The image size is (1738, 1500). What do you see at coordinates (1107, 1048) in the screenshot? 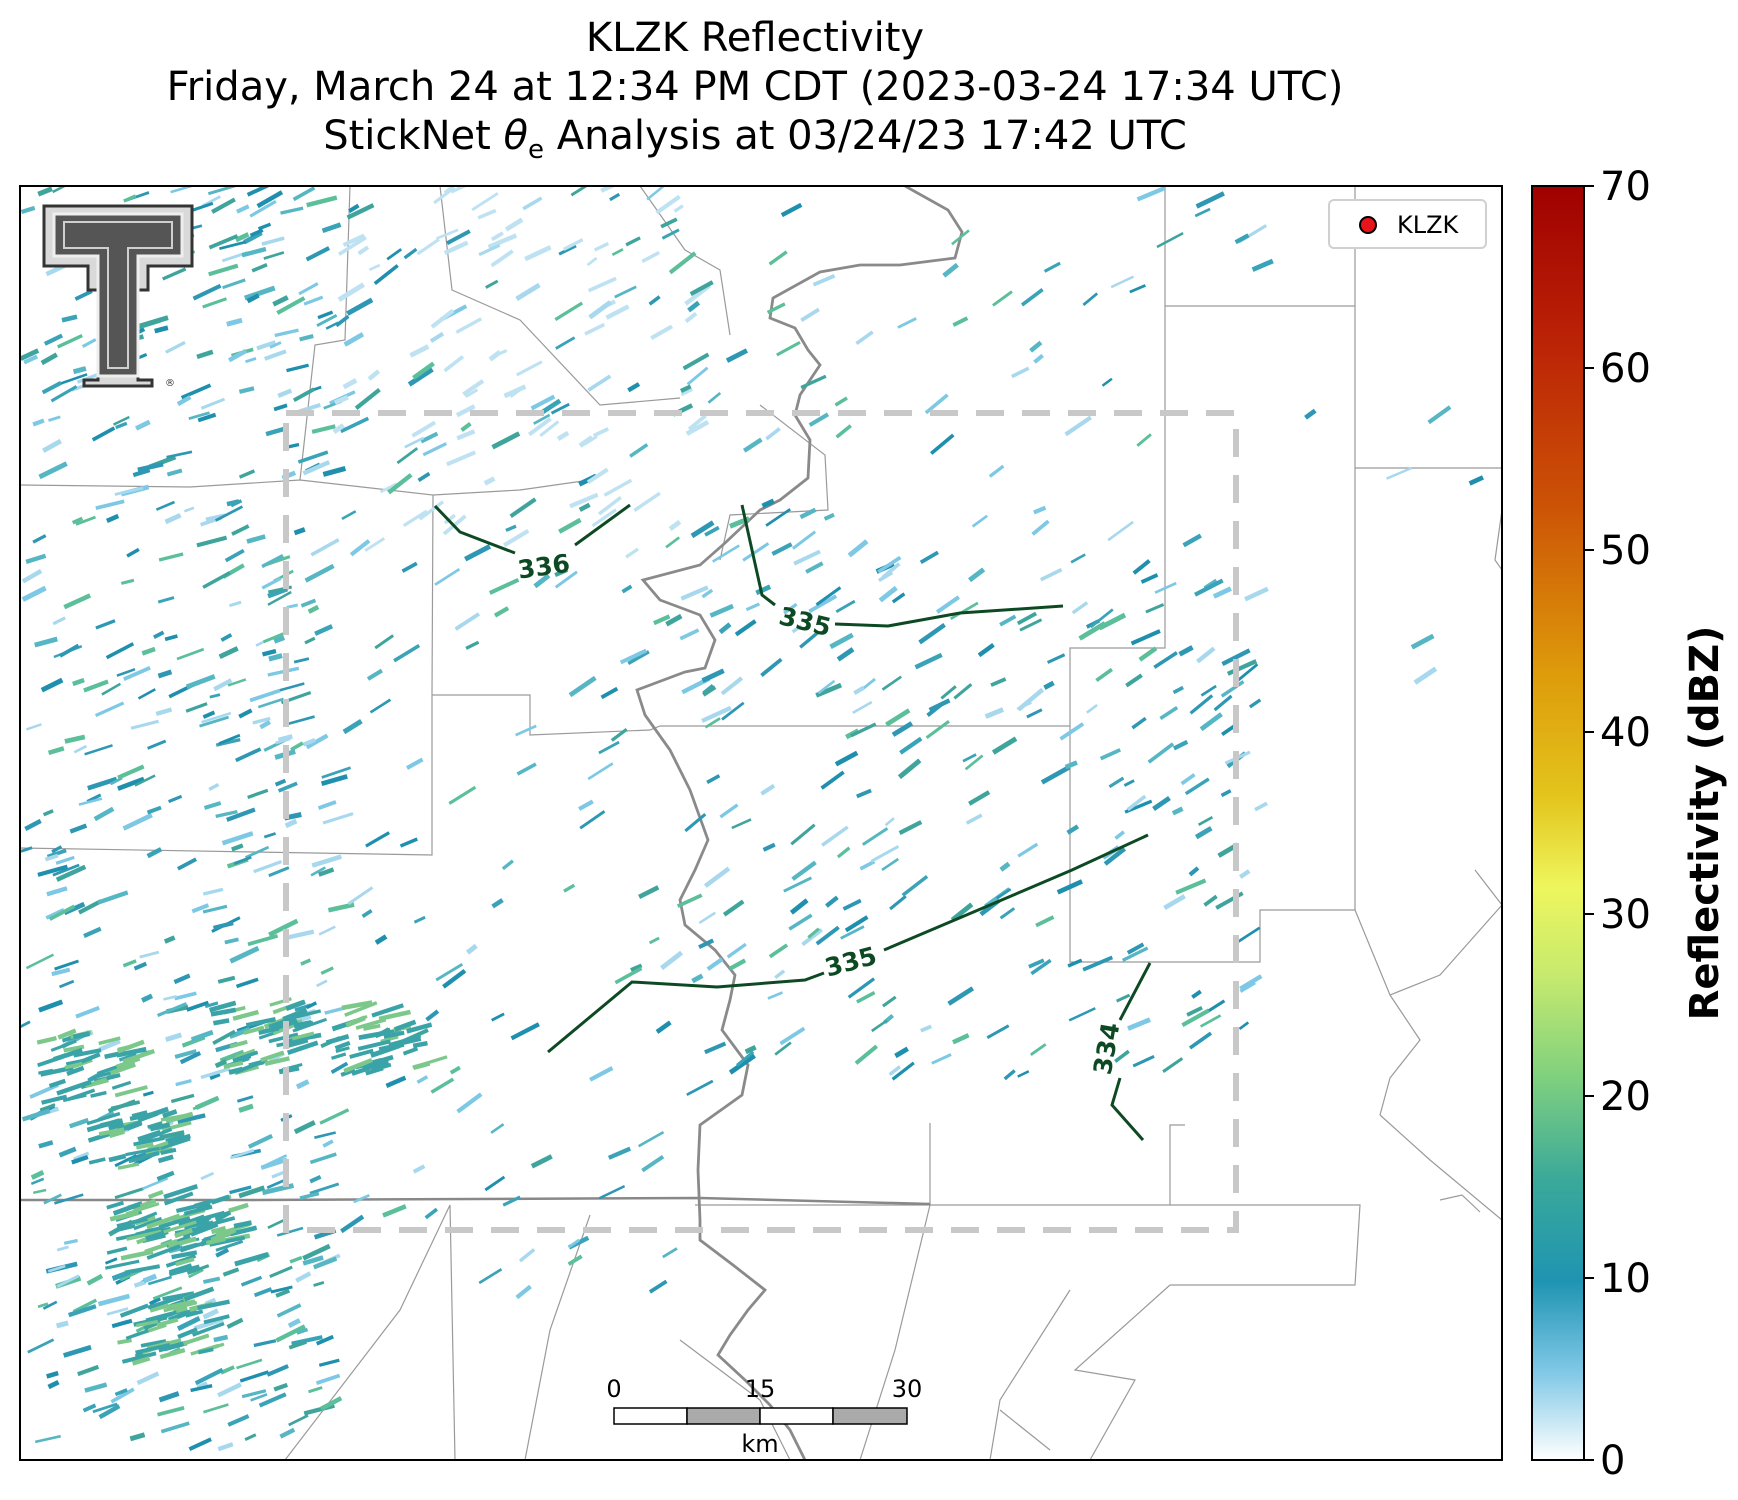
I see `contour-label-334: 334` at bounding box center [1107, 1048].